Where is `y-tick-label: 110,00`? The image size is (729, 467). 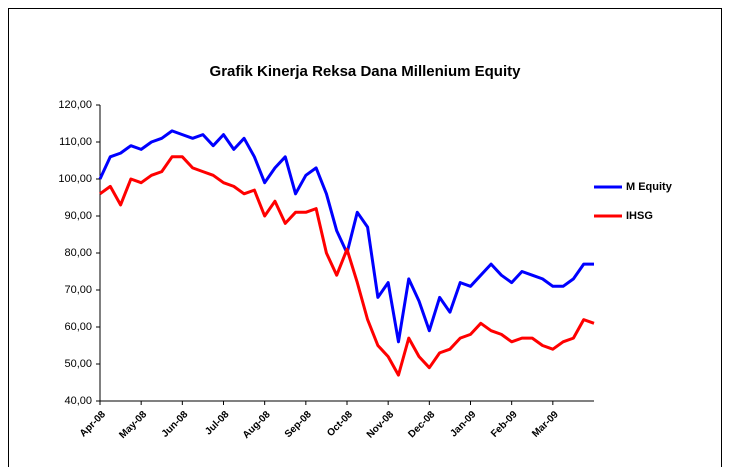
y-tick-label: 110,00 is located at coordinates (75, 142).